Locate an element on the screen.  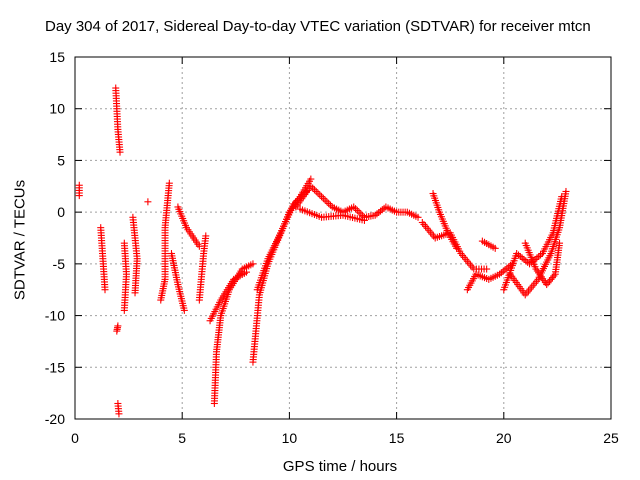
y-tick-label: -15 is located at coordinates (55, 367).